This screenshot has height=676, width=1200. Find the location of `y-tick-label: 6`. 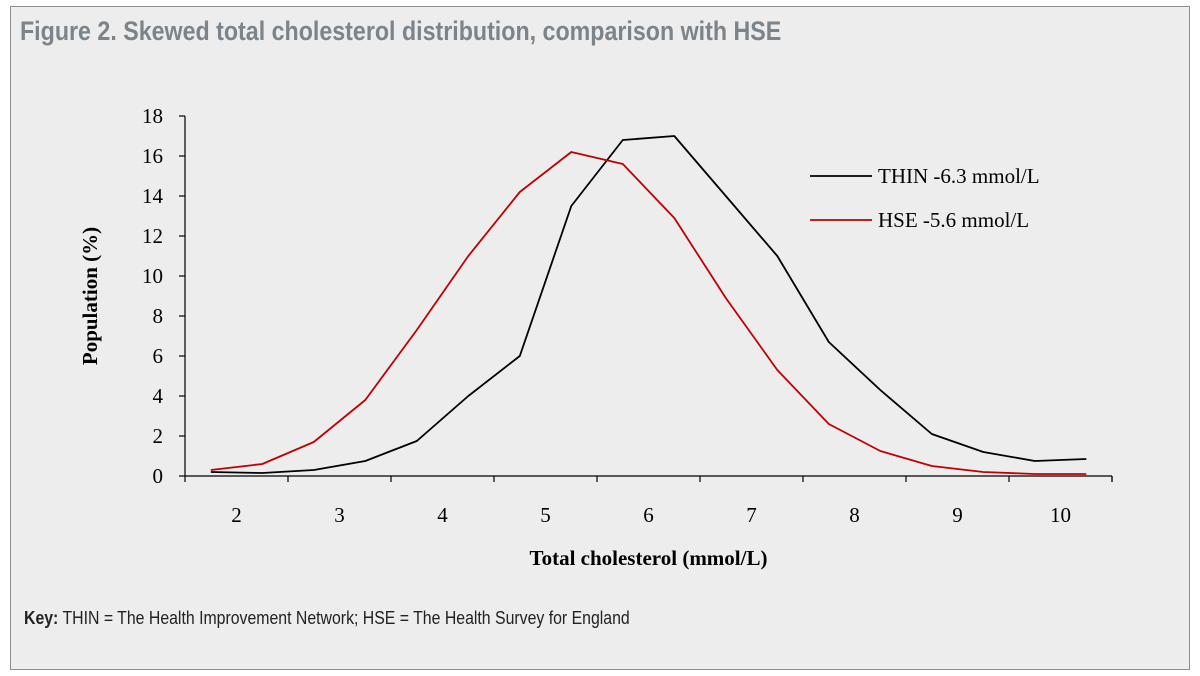

y-tick-label: 6 is located at coordinates (158, 356).